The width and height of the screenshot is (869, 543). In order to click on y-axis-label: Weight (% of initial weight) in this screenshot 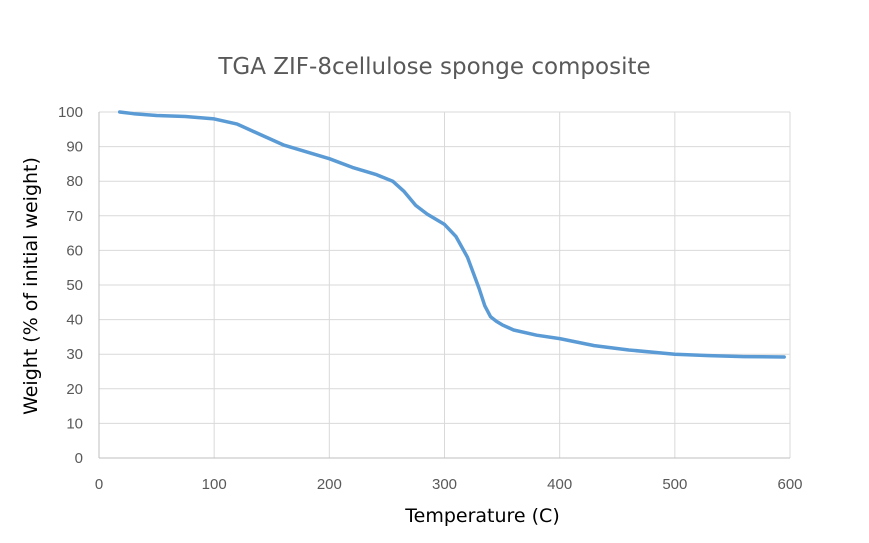, I will do `click(31, 286)`.